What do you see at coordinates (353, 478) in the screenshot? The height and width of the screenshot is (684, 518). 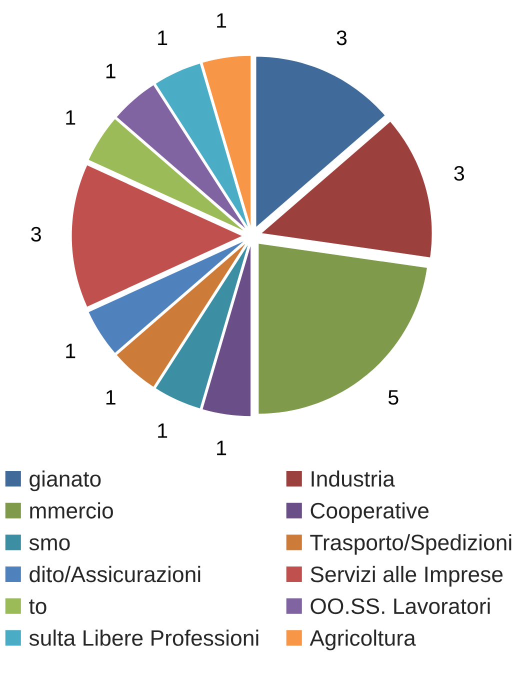 I see `legend-label: Industria` at bounding box center [353, 478].